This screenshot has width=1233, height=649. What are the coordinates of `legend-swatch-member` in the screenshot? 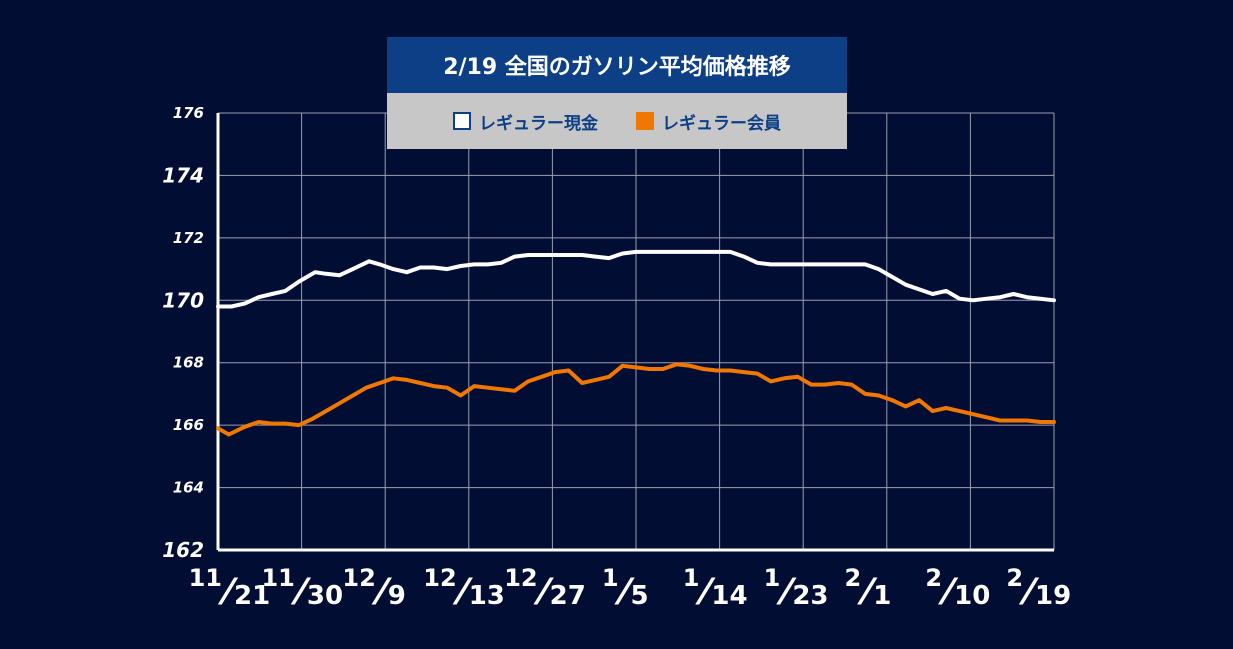 It's located at (645, 121).